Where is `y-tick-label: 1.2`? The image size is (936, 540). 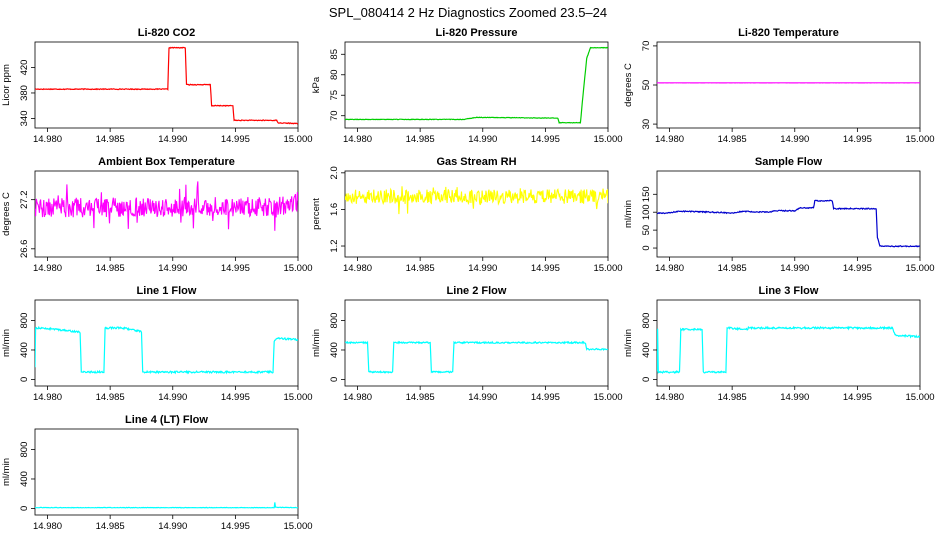 y-tick-label: 1.2 is located at coordinates (334, 245).